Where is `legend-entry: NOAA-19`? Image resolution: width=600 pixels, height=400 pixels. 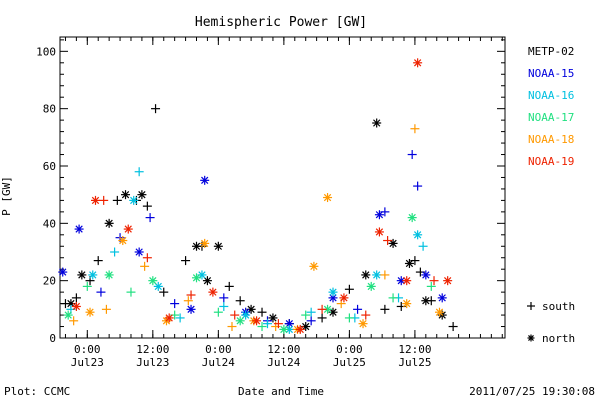 legend-entry: NOAA-19 is located at coordinates (551, 161).